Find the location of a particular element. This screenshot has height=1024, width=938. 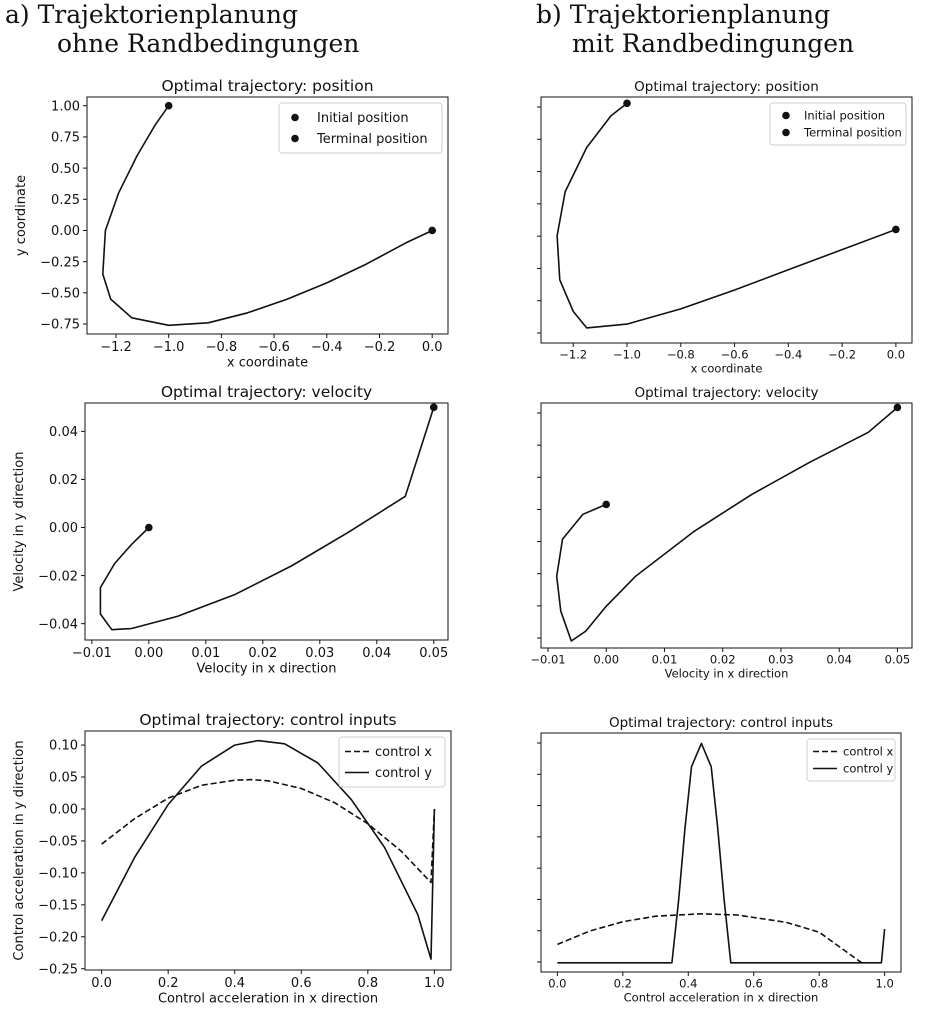

y-axis-label: y coordinate is located at coordinates (21, 215).